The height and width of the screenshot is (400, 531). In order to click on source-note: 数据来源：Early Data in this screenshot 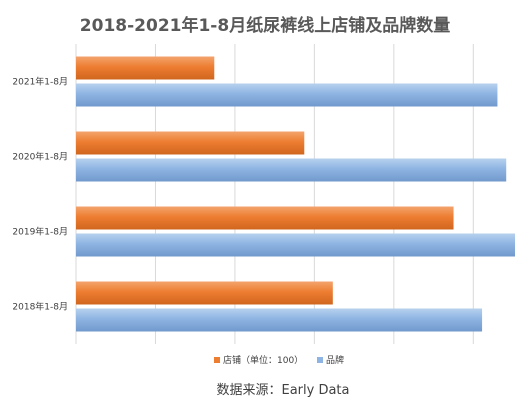, I will do `click(282, 390)`.